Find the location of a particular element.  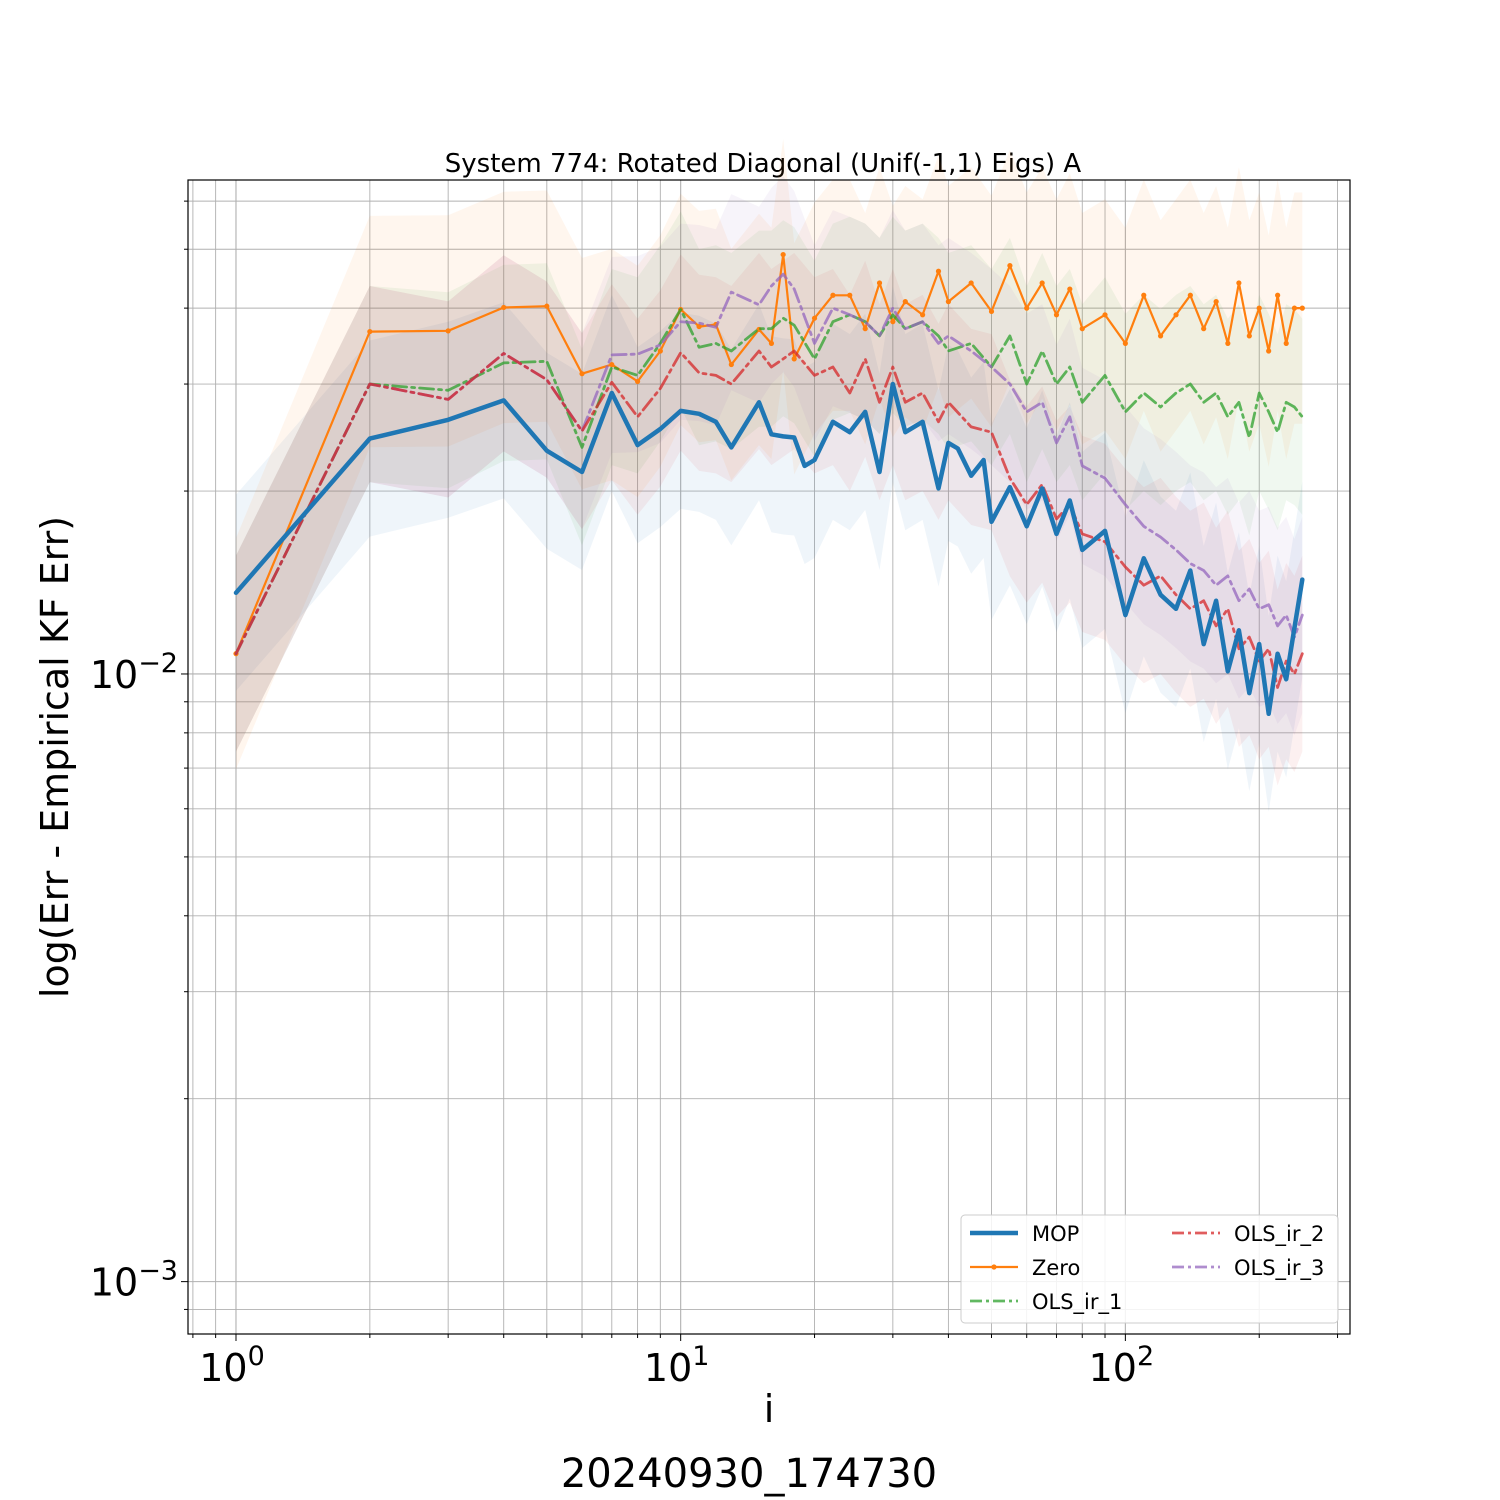

legend-items: MOP Zero OLS_ir_1 OLS_ir_2 OLS_ir_3 is located at coordinates (1147, 1268).